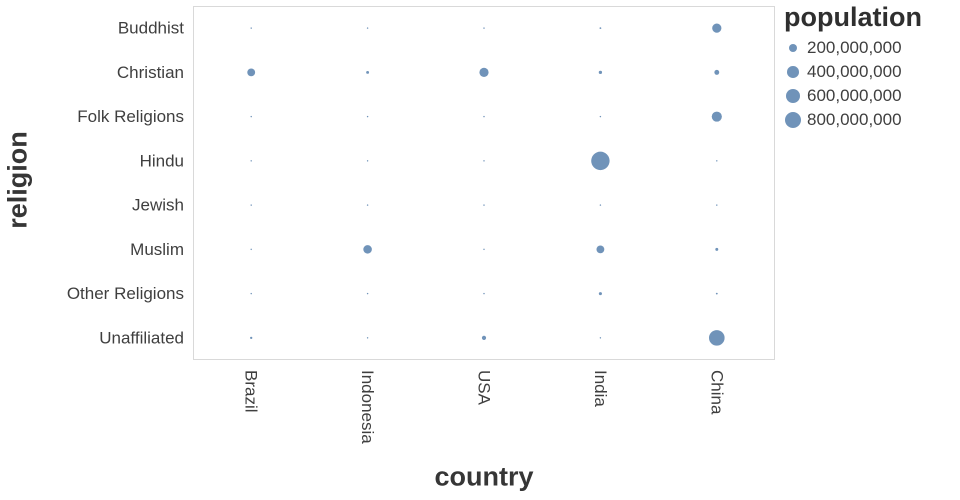 The width and height of the screenshot is (960, 500). Describe the element at coordinates (157, 249) in the screenshot. I see `y-tick-label: Muslim` at that location.